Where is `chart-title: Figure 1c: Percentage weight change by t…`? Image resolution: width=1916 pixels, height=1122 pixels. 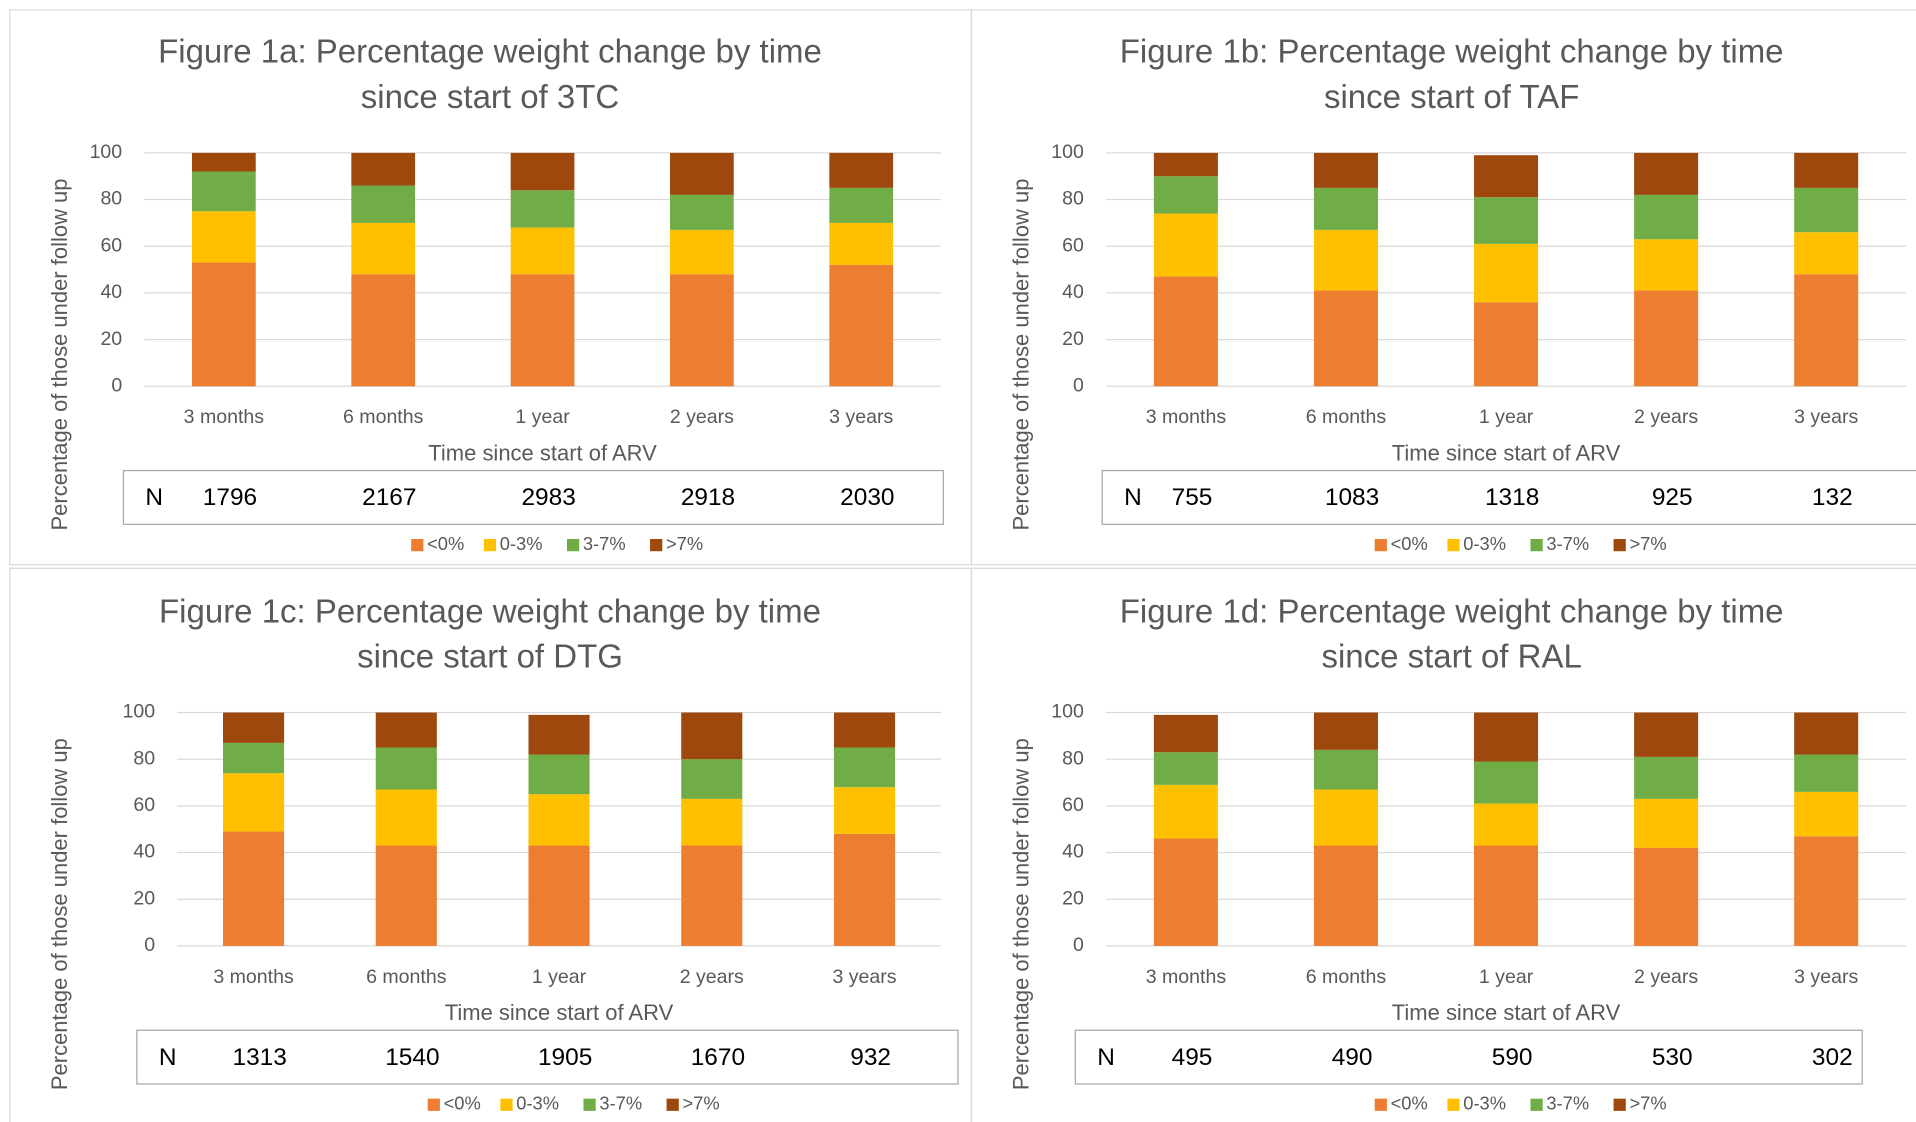
chart-title: Figure 1c: Percentage weight change by t… is located at coordinates (490, 610).